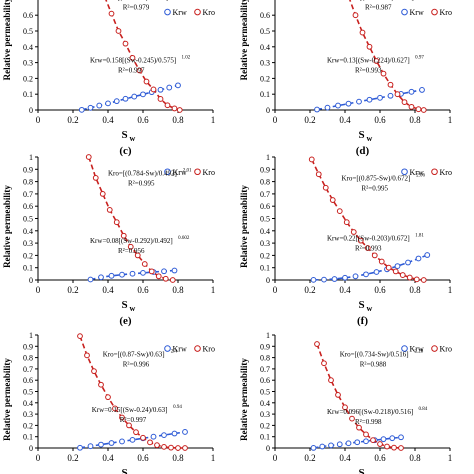  I want to click on panel-label: (c), so click(125, 151).